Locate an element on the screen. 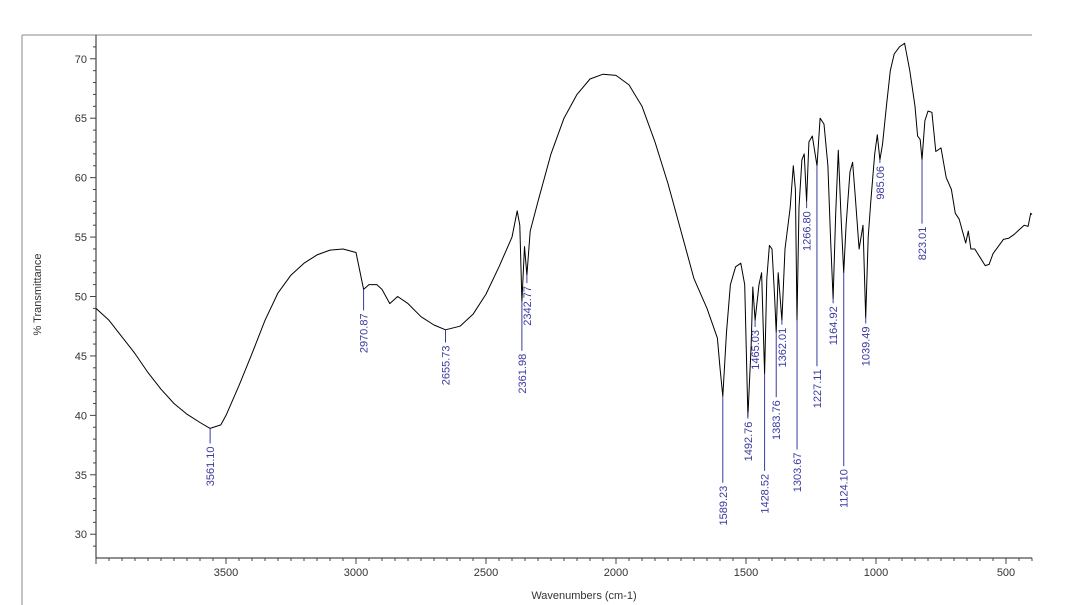 Image resolution: width=1088 pixels, height=605 pixels. y-axis: 30 35 40 45 50 55 60 65 70 is located at coordinates (85, 296).